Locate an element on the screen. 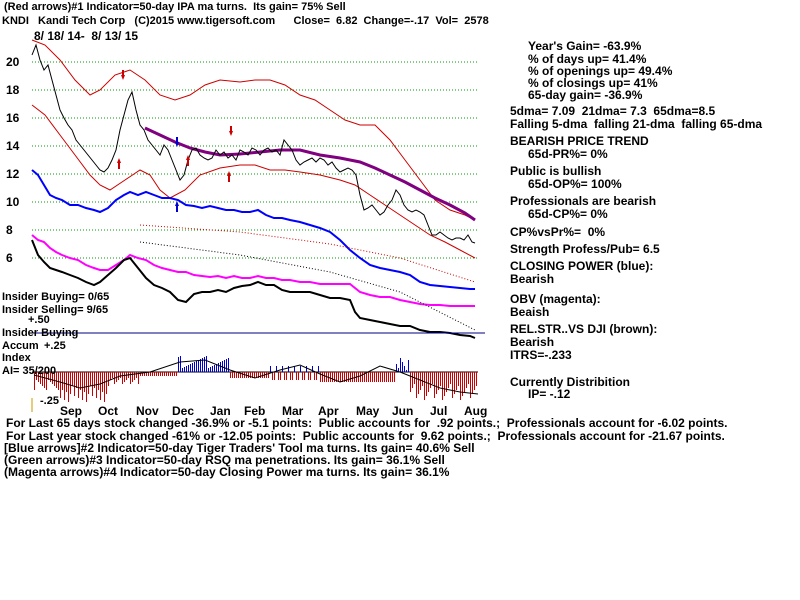 Image resolution: width=800 pixels, height=600 pixels. accum-label: Accum is located at coordinates (20, 346).